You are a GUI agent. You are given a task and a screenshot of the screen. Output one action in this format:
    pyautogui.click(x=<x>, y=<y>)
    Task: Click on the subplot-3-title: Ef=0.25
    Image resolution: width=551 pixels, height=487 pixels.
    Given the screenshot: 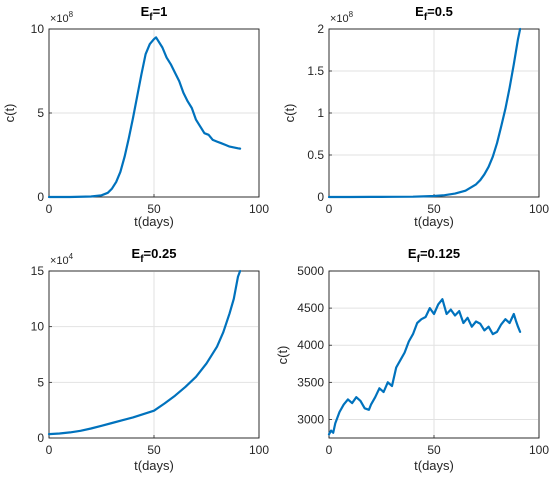 What is the action you would take?
    pyautogui.click(x=154, y=255)
    